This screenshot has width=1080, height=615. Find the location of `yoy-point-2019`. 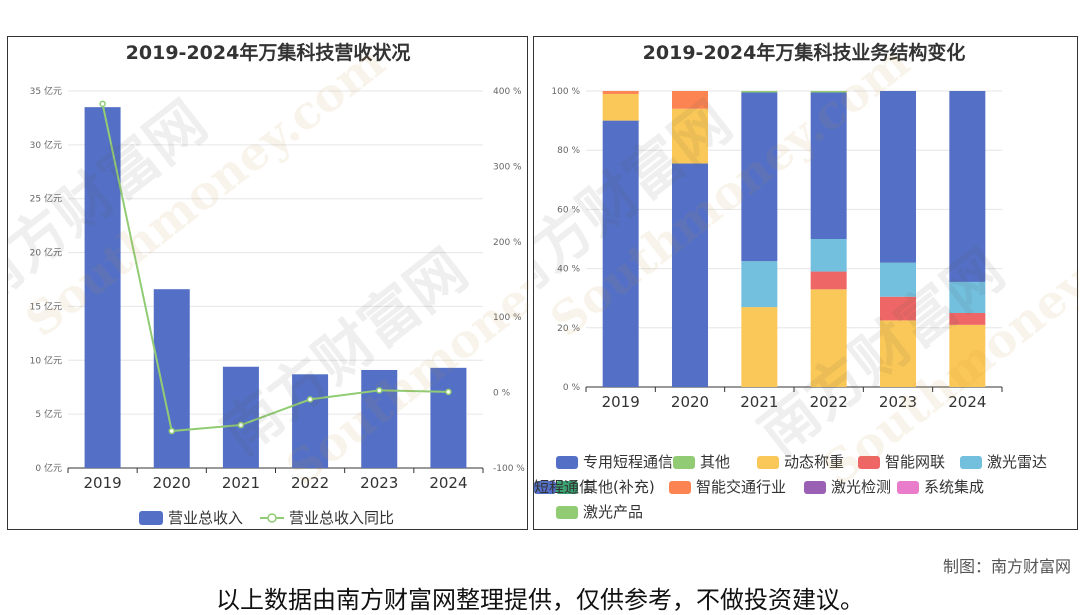

yoy-point-2019 is located at coordinates (102, 104).